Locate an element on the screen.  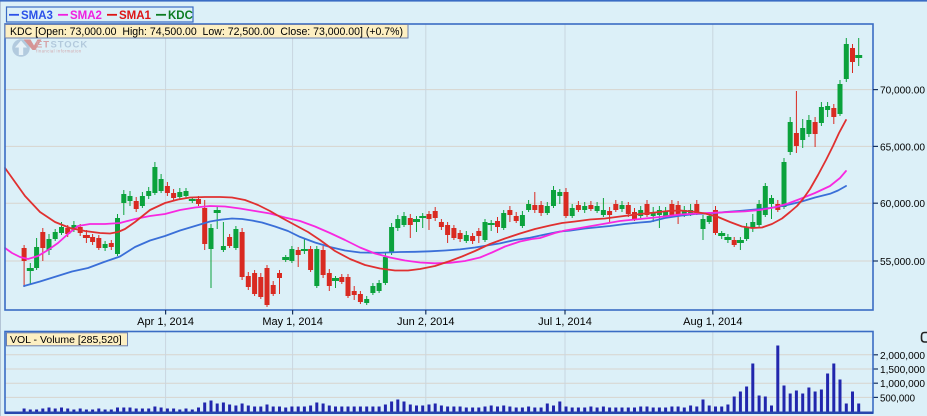
svg-text: STOCK is located at coordinates (70, 45).